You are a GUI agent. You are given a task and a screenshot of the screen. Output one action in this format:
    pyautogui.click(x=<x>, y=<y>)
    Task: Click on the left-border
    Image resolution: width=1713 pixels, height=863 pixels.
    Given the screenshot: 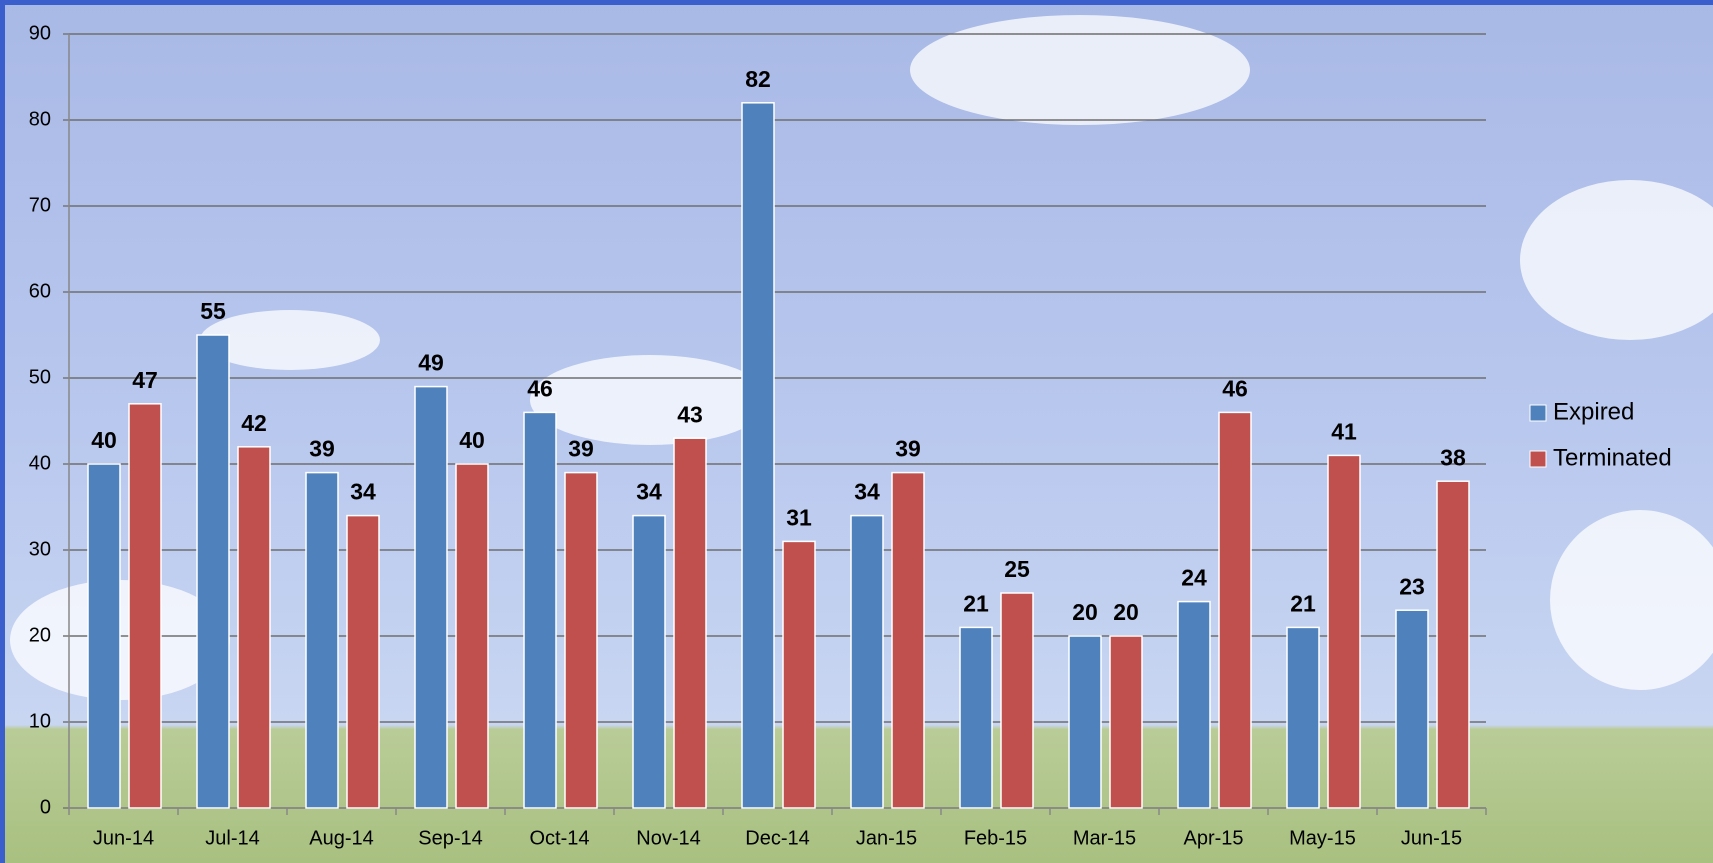 What is the action you would take?
    pyautogui.click(x=2, y=431)
    